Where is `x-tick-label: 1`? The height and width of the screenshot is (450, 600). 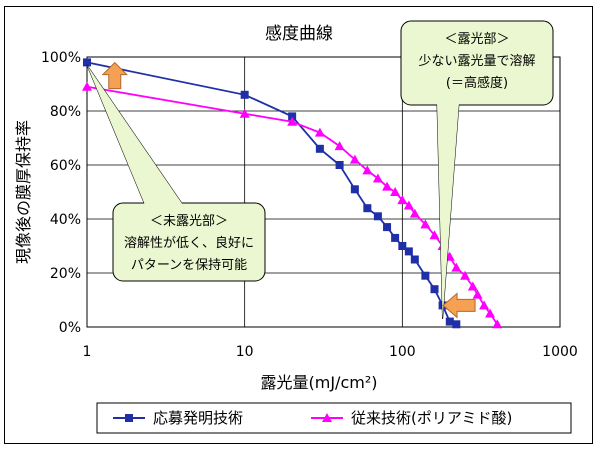 x-tick-label: 1 is located at coordinates (87, 352).